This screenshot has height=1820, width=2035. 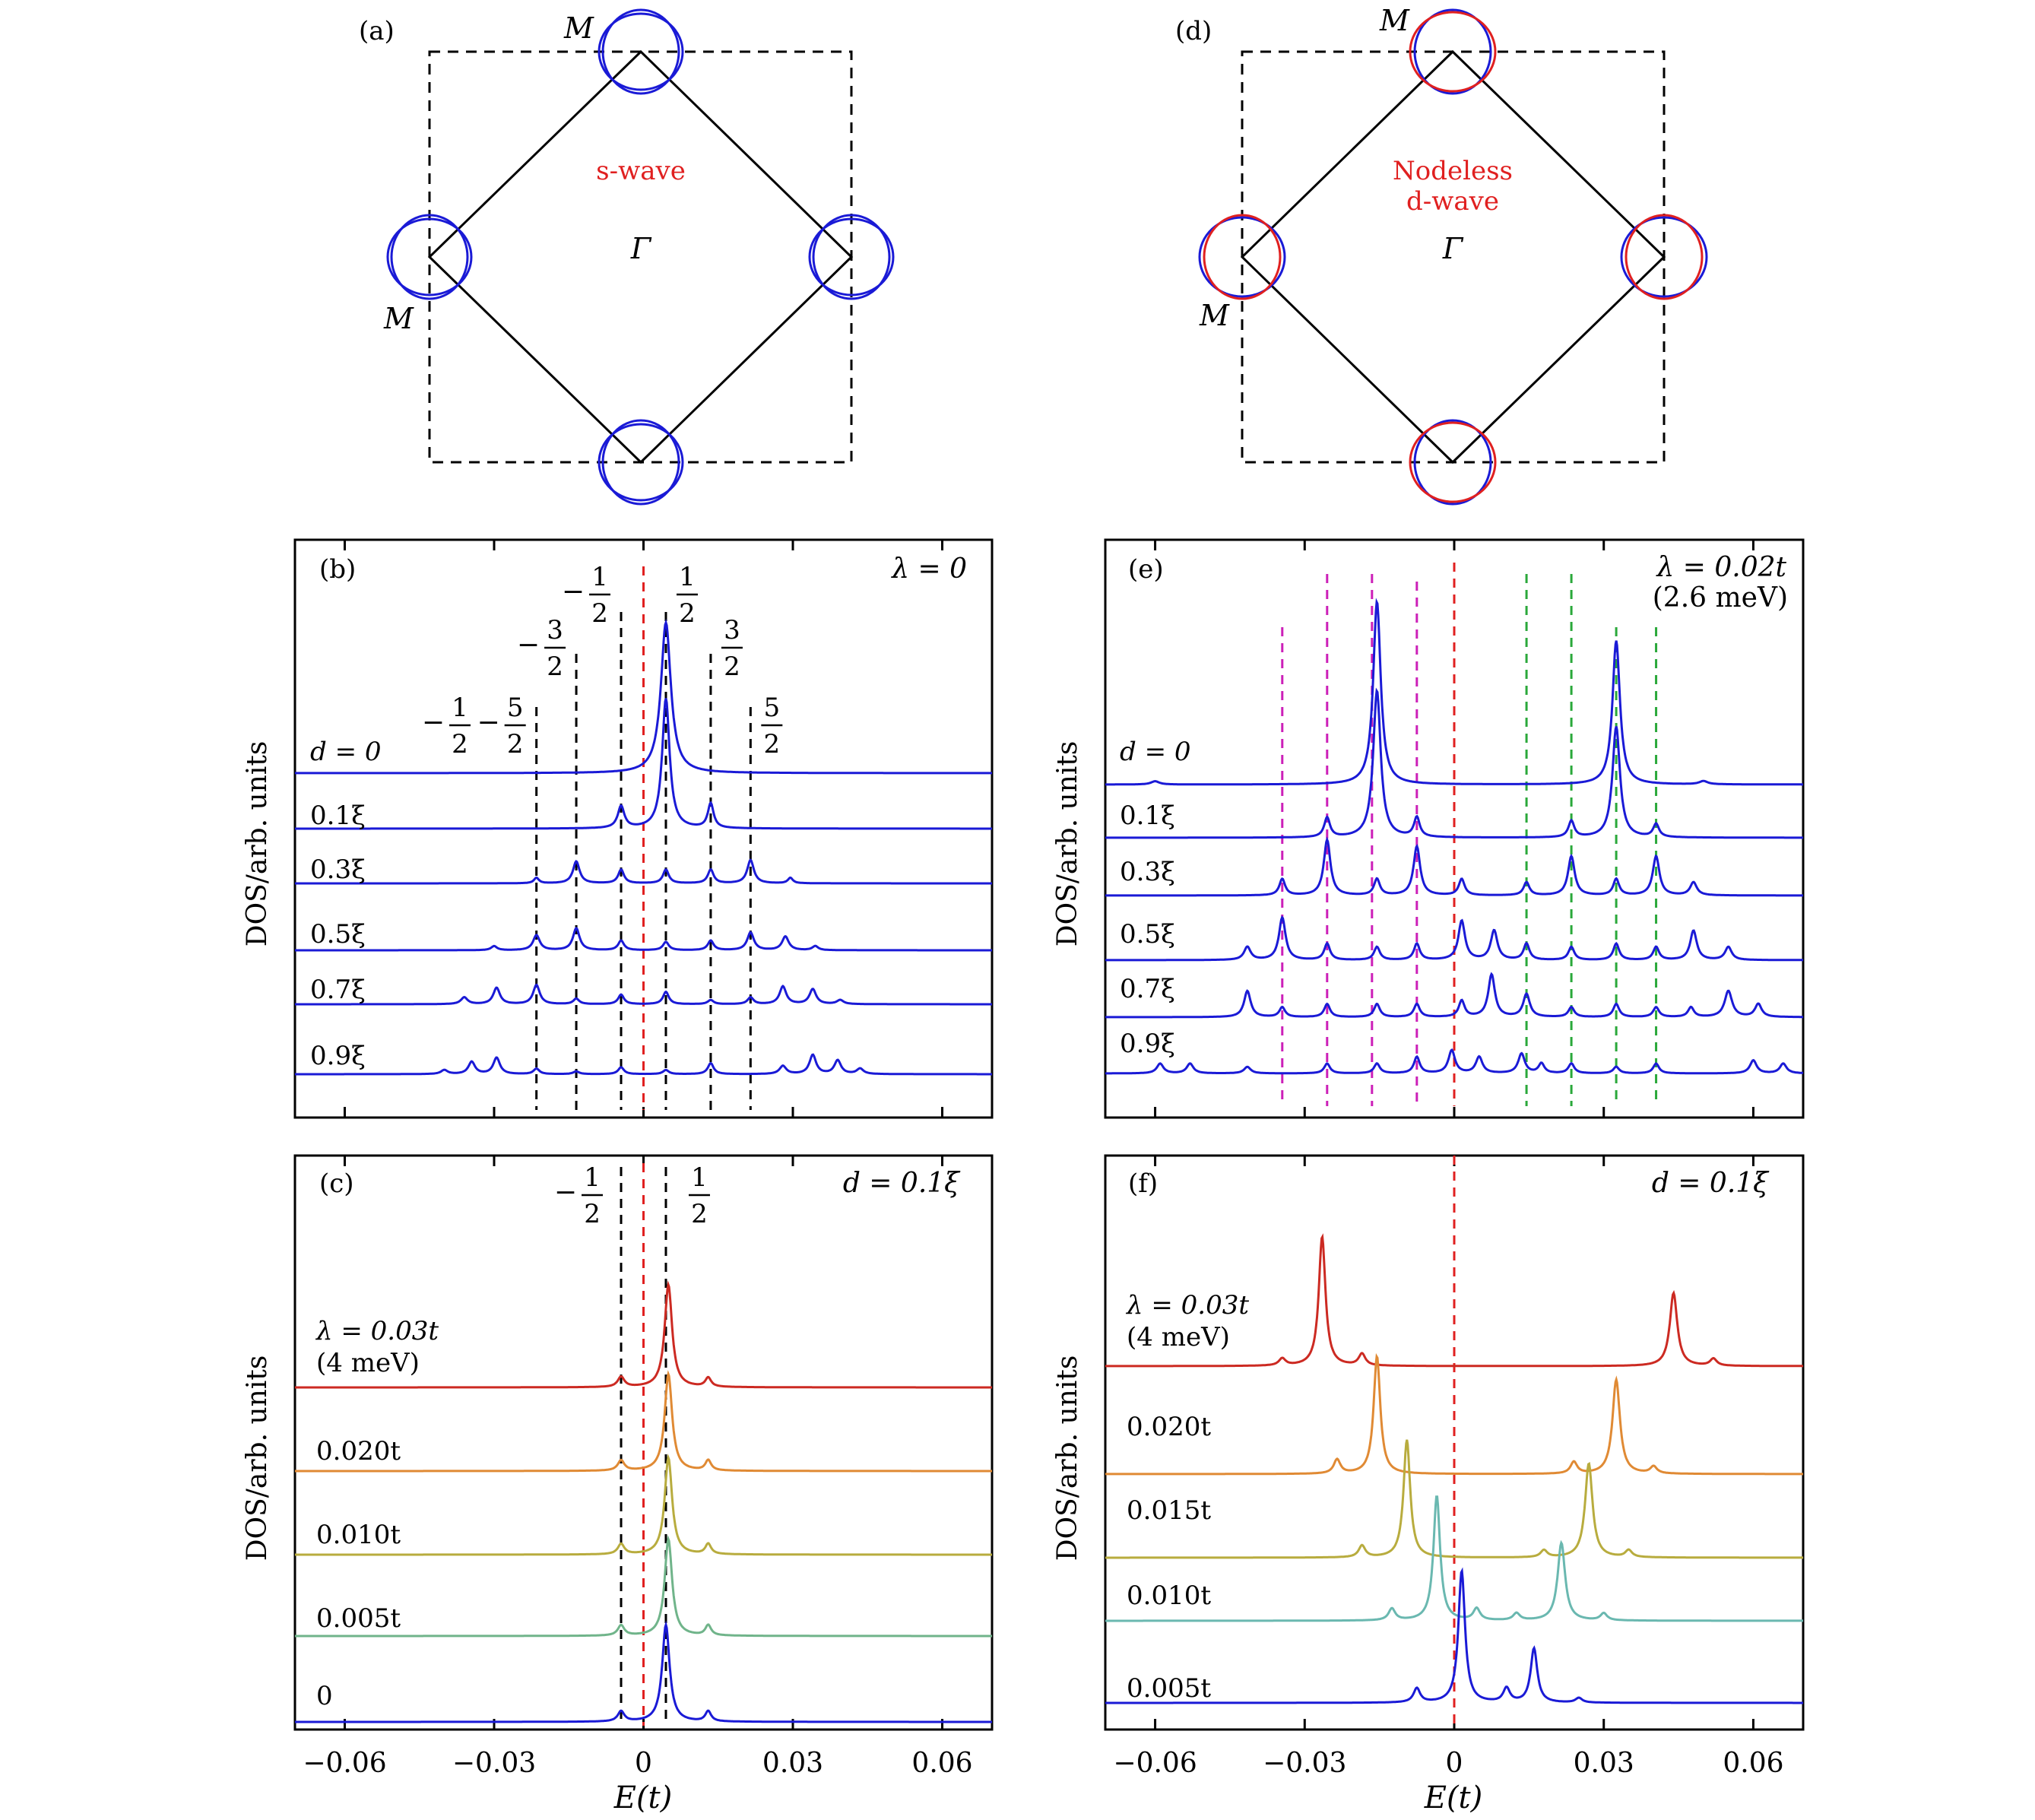 What do you see at coordinates (398, 318) in the screenshot?
I see `m-label-left-a: M` at bounding box center [398, 318].